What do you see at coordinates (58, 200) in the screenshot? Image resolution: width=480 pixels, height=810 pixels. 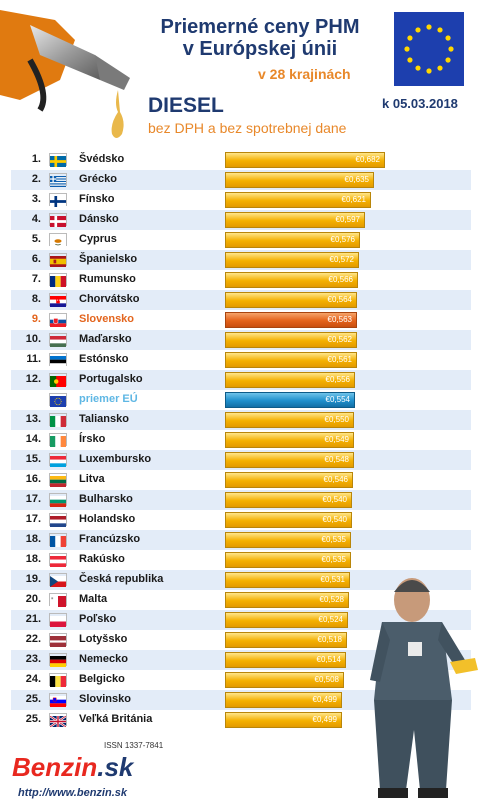 I see `flag-fi-icon` at bounding box center [58, 200].